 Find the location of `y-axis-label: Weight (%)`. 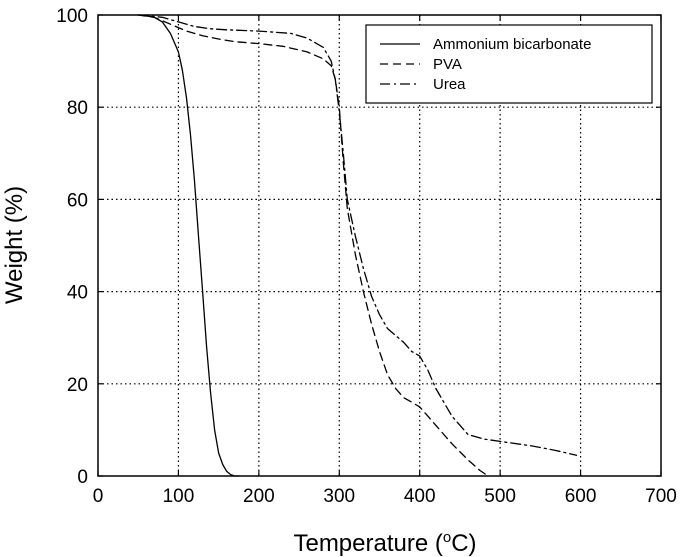

y-axis-label: Weight (%) is located at coordinates (14, 245).